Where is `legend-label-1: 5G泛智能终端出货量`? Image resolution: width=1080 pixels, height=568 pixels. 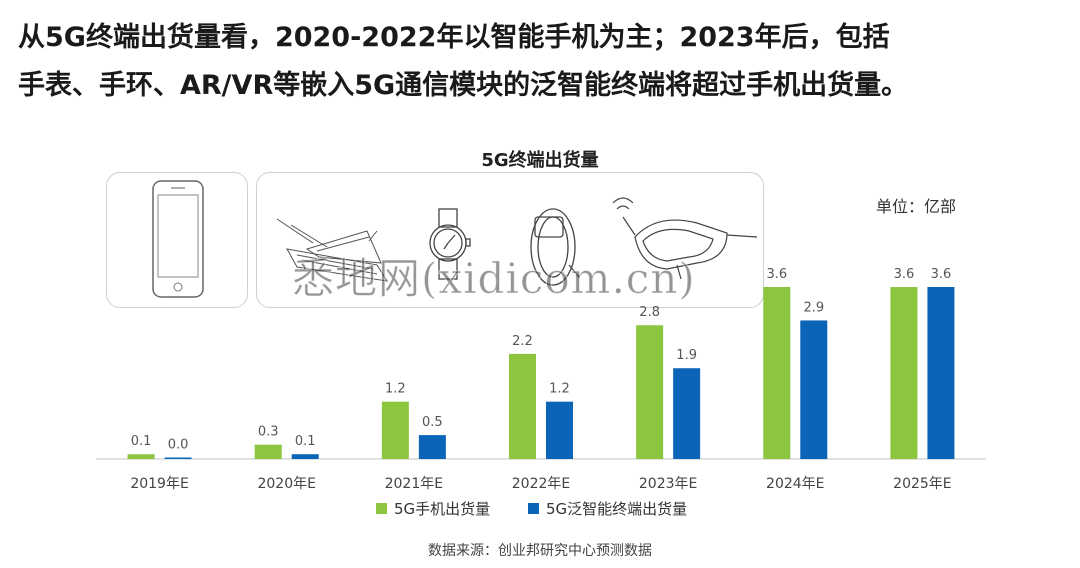
legend-label-1: 5G泛智能终端出货量 is located at coordinates (616, 509).